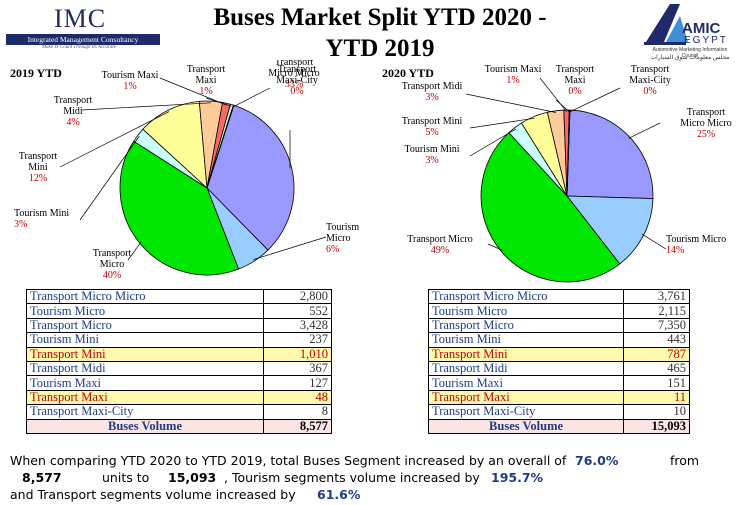  I want to click on pie-slice-transport-micro-micro, so click(610, 154).